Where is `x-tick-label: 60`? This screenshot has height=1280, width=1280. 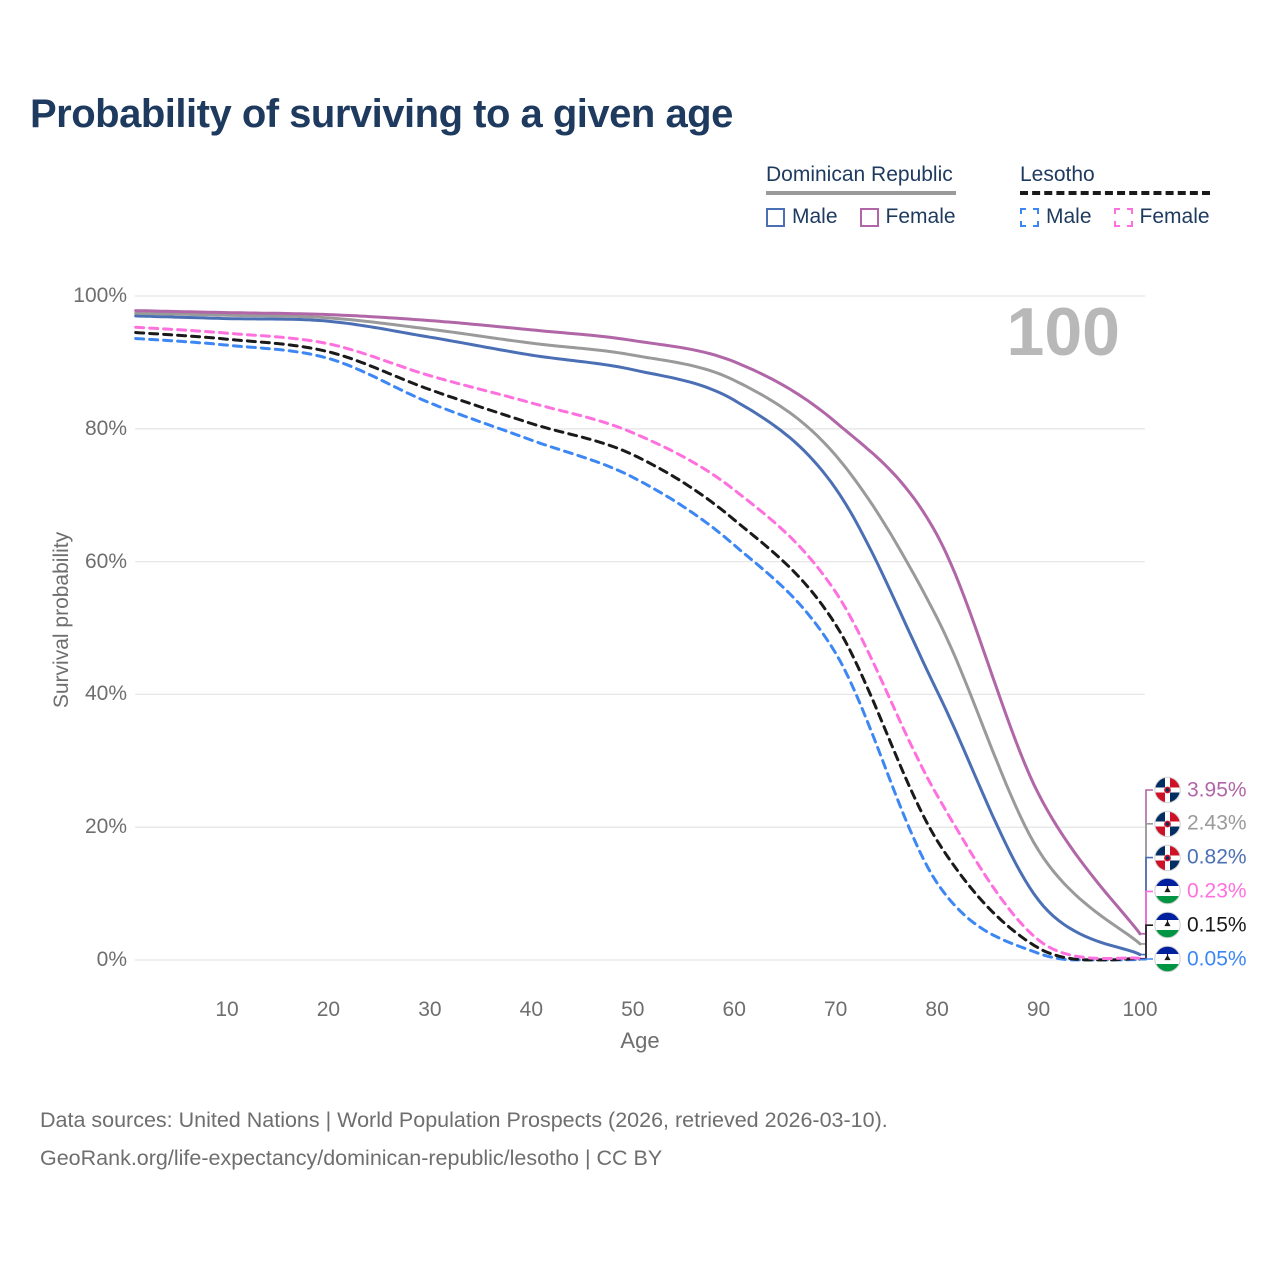 x-tick-label: 60 is located at coordinates (734, 1009).